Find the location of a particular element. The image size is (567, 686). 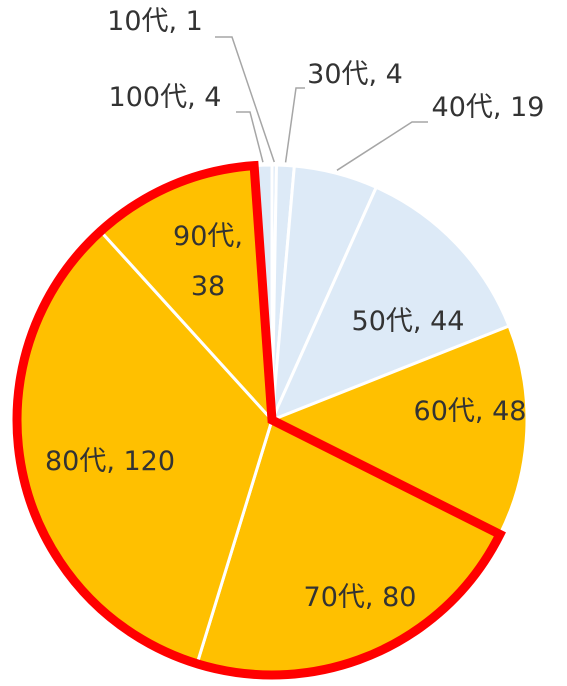

data-label: 50代, 44 is located at coordinates (408, 321).